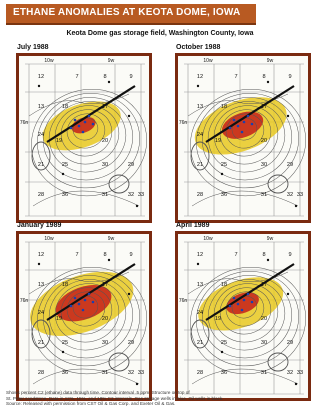 This screenshot has height=415, width=320. I want to click on header-banner: ETHANE ANOMALIES AT KEOTA DOME, IOWA, so click(131, 14).